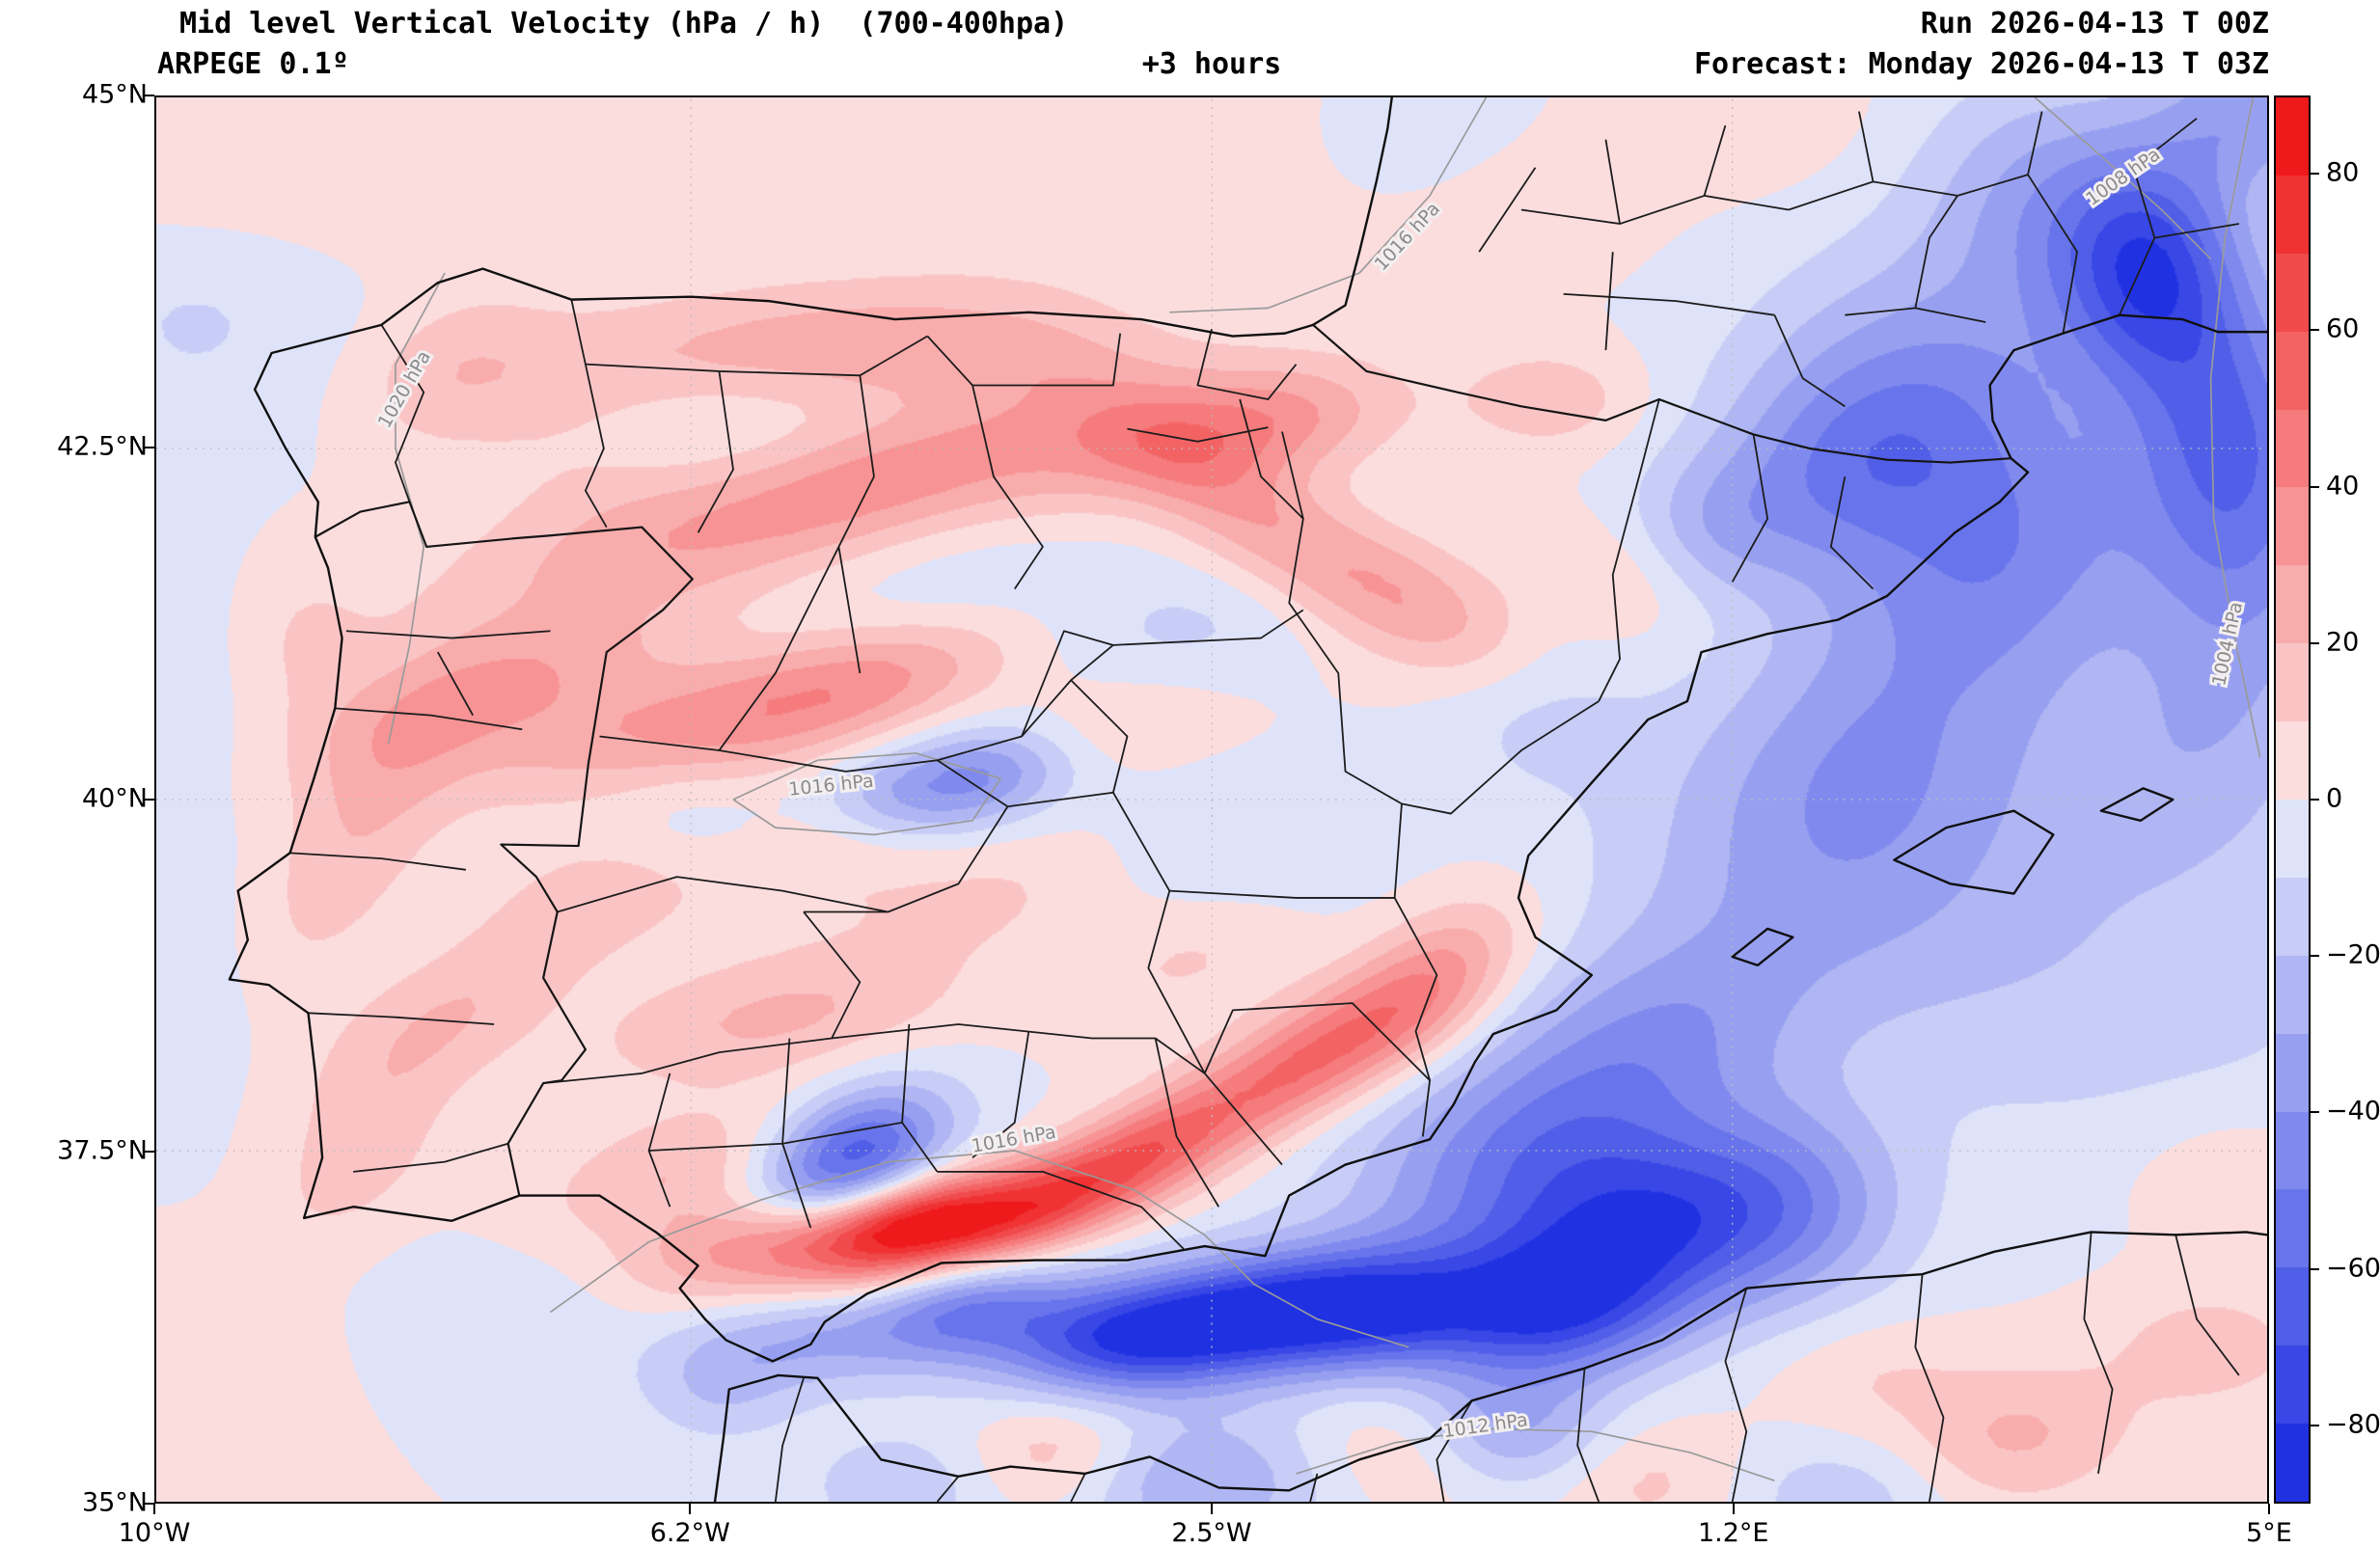 The height and width of the screenshot is (1548, 2380). I want to click on forecast-step-label: +3 hours, so click(1212, 64).